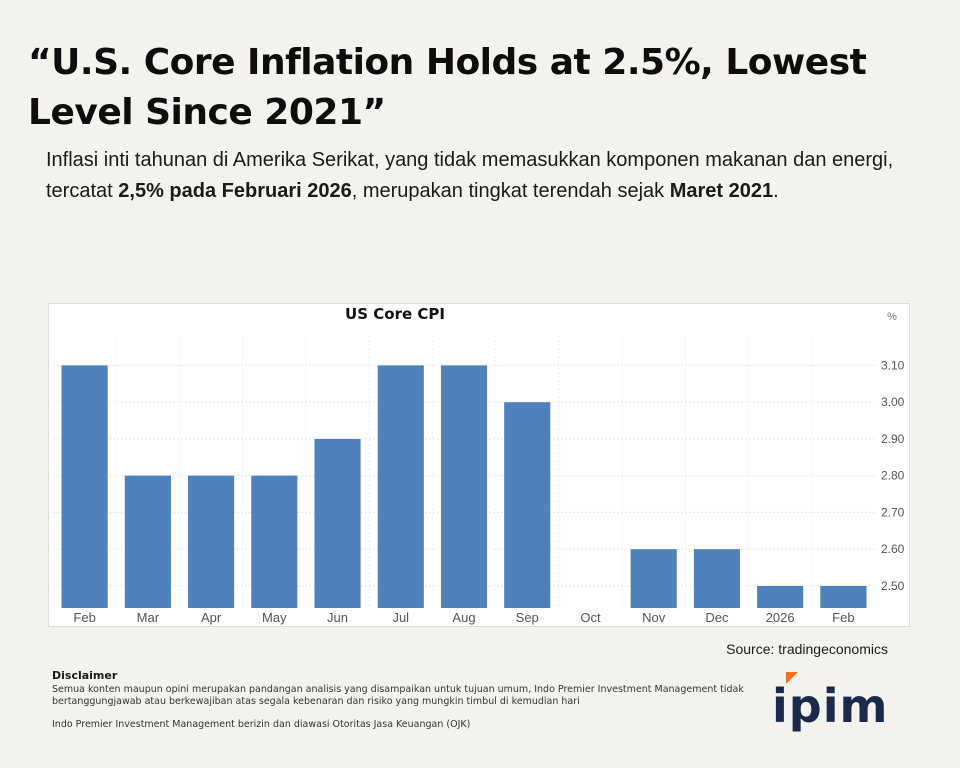  Describe the element at coordinates (717, 617) in the screenshot. I see `x-tick-label: Dec` at that location.